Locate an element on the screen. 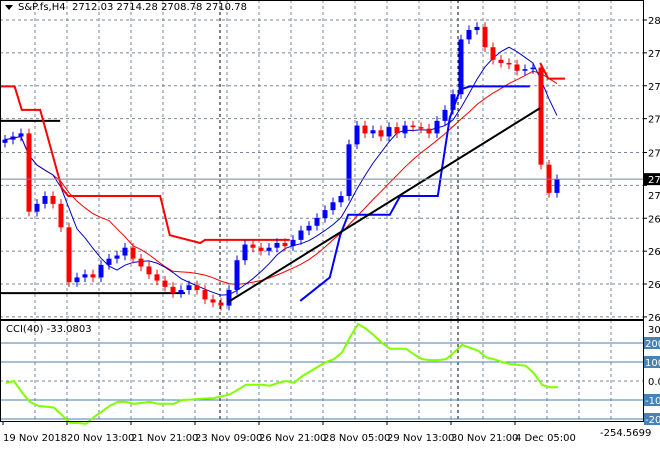 This screenshot has width=660, height=450. cci-min-label: -254.5699 is located at coordinates (625, 433).